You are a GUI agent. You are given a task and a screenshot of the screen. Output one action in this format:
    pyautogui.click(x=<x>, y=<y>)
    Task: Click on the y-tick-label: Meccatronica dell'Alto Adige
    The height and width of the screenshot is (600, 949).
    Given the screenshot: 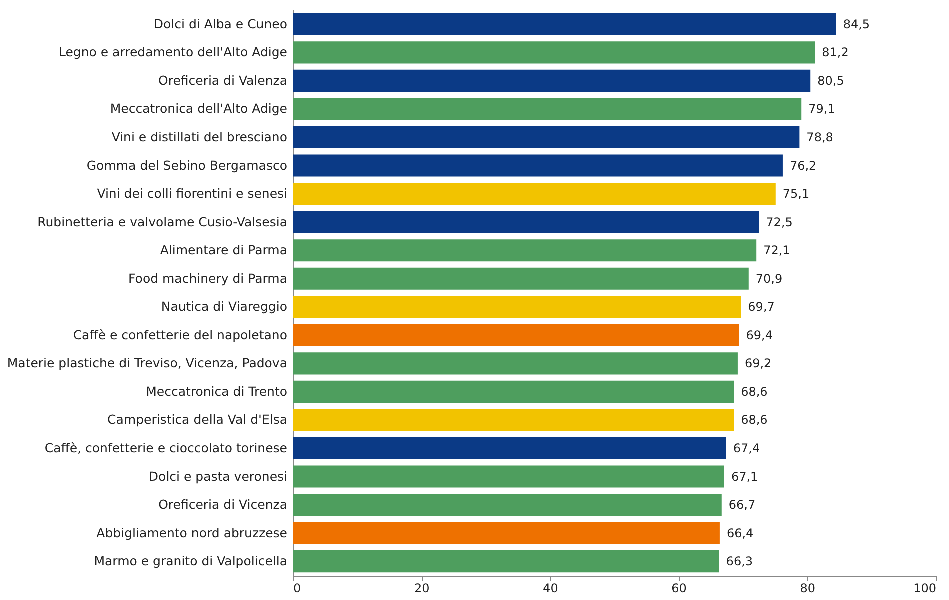 What is the action you would take?
    pyautogui.click(x=199, y=108)
    